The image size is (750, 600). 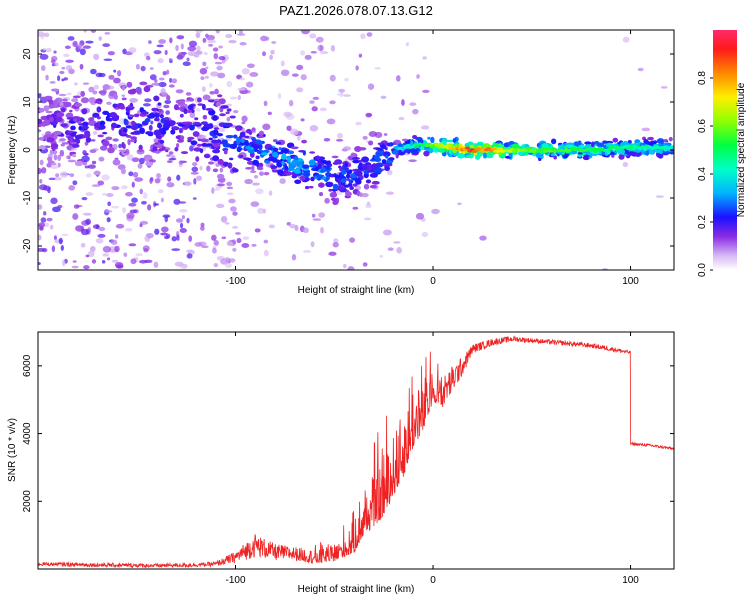 What do you see at coordinates (433, 580) in the screenshot?
I see `snr-x-tick-label: 0` at bounding box center [433, 580].